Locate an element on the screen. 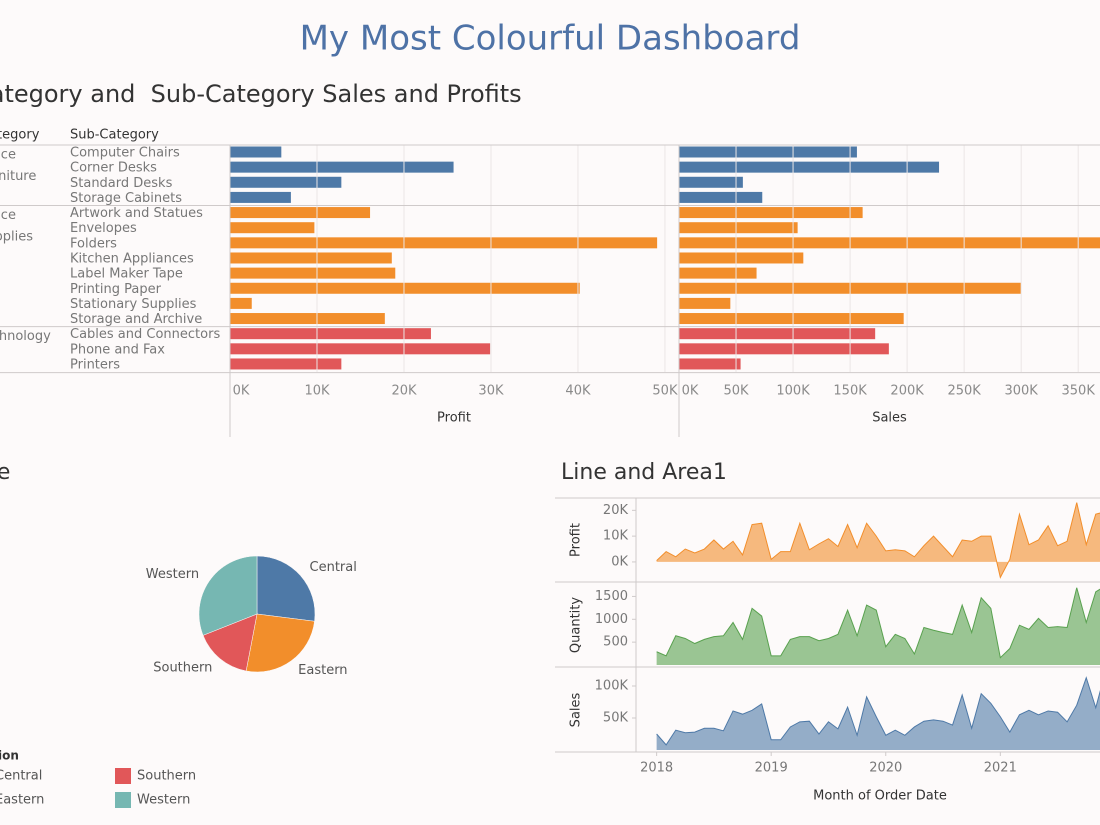  x-tick-label: 2020 is located at coordinates (885, 768).